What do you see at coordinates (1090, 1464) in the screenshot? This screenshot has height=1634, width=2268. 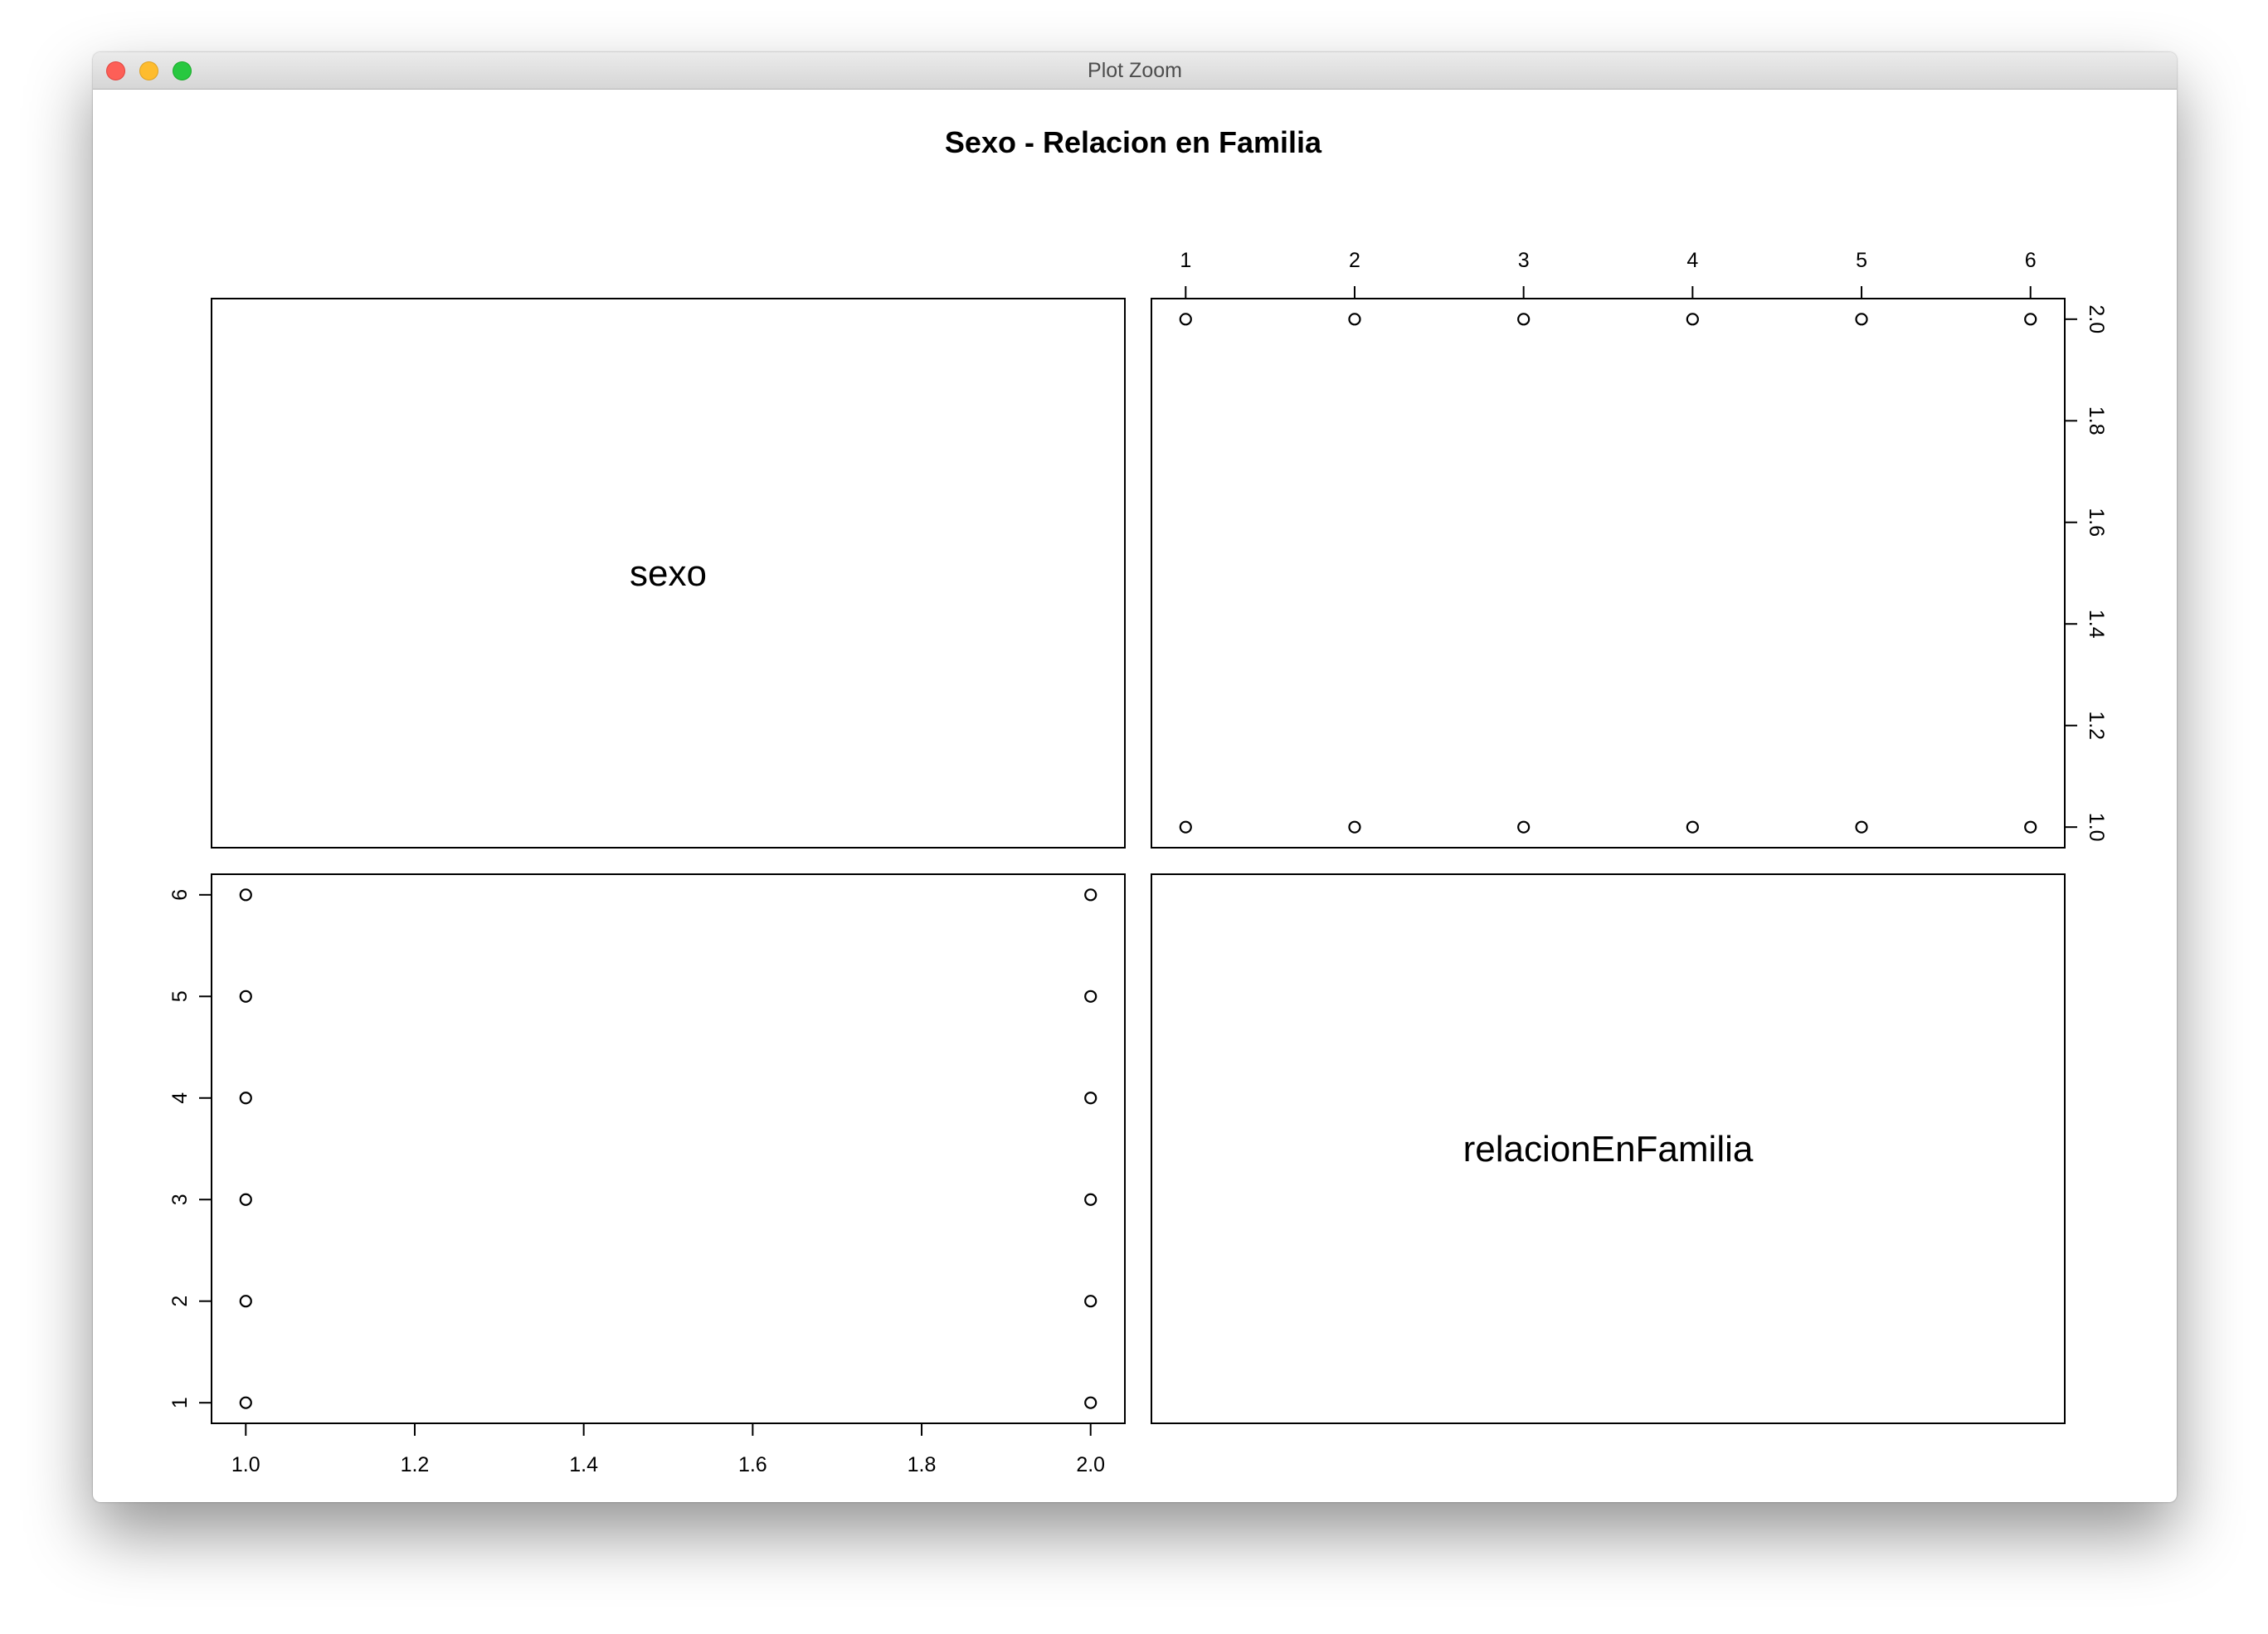 I see `bottom-axis-tick-label: 2.0` at bounding box center [1090, 1464].